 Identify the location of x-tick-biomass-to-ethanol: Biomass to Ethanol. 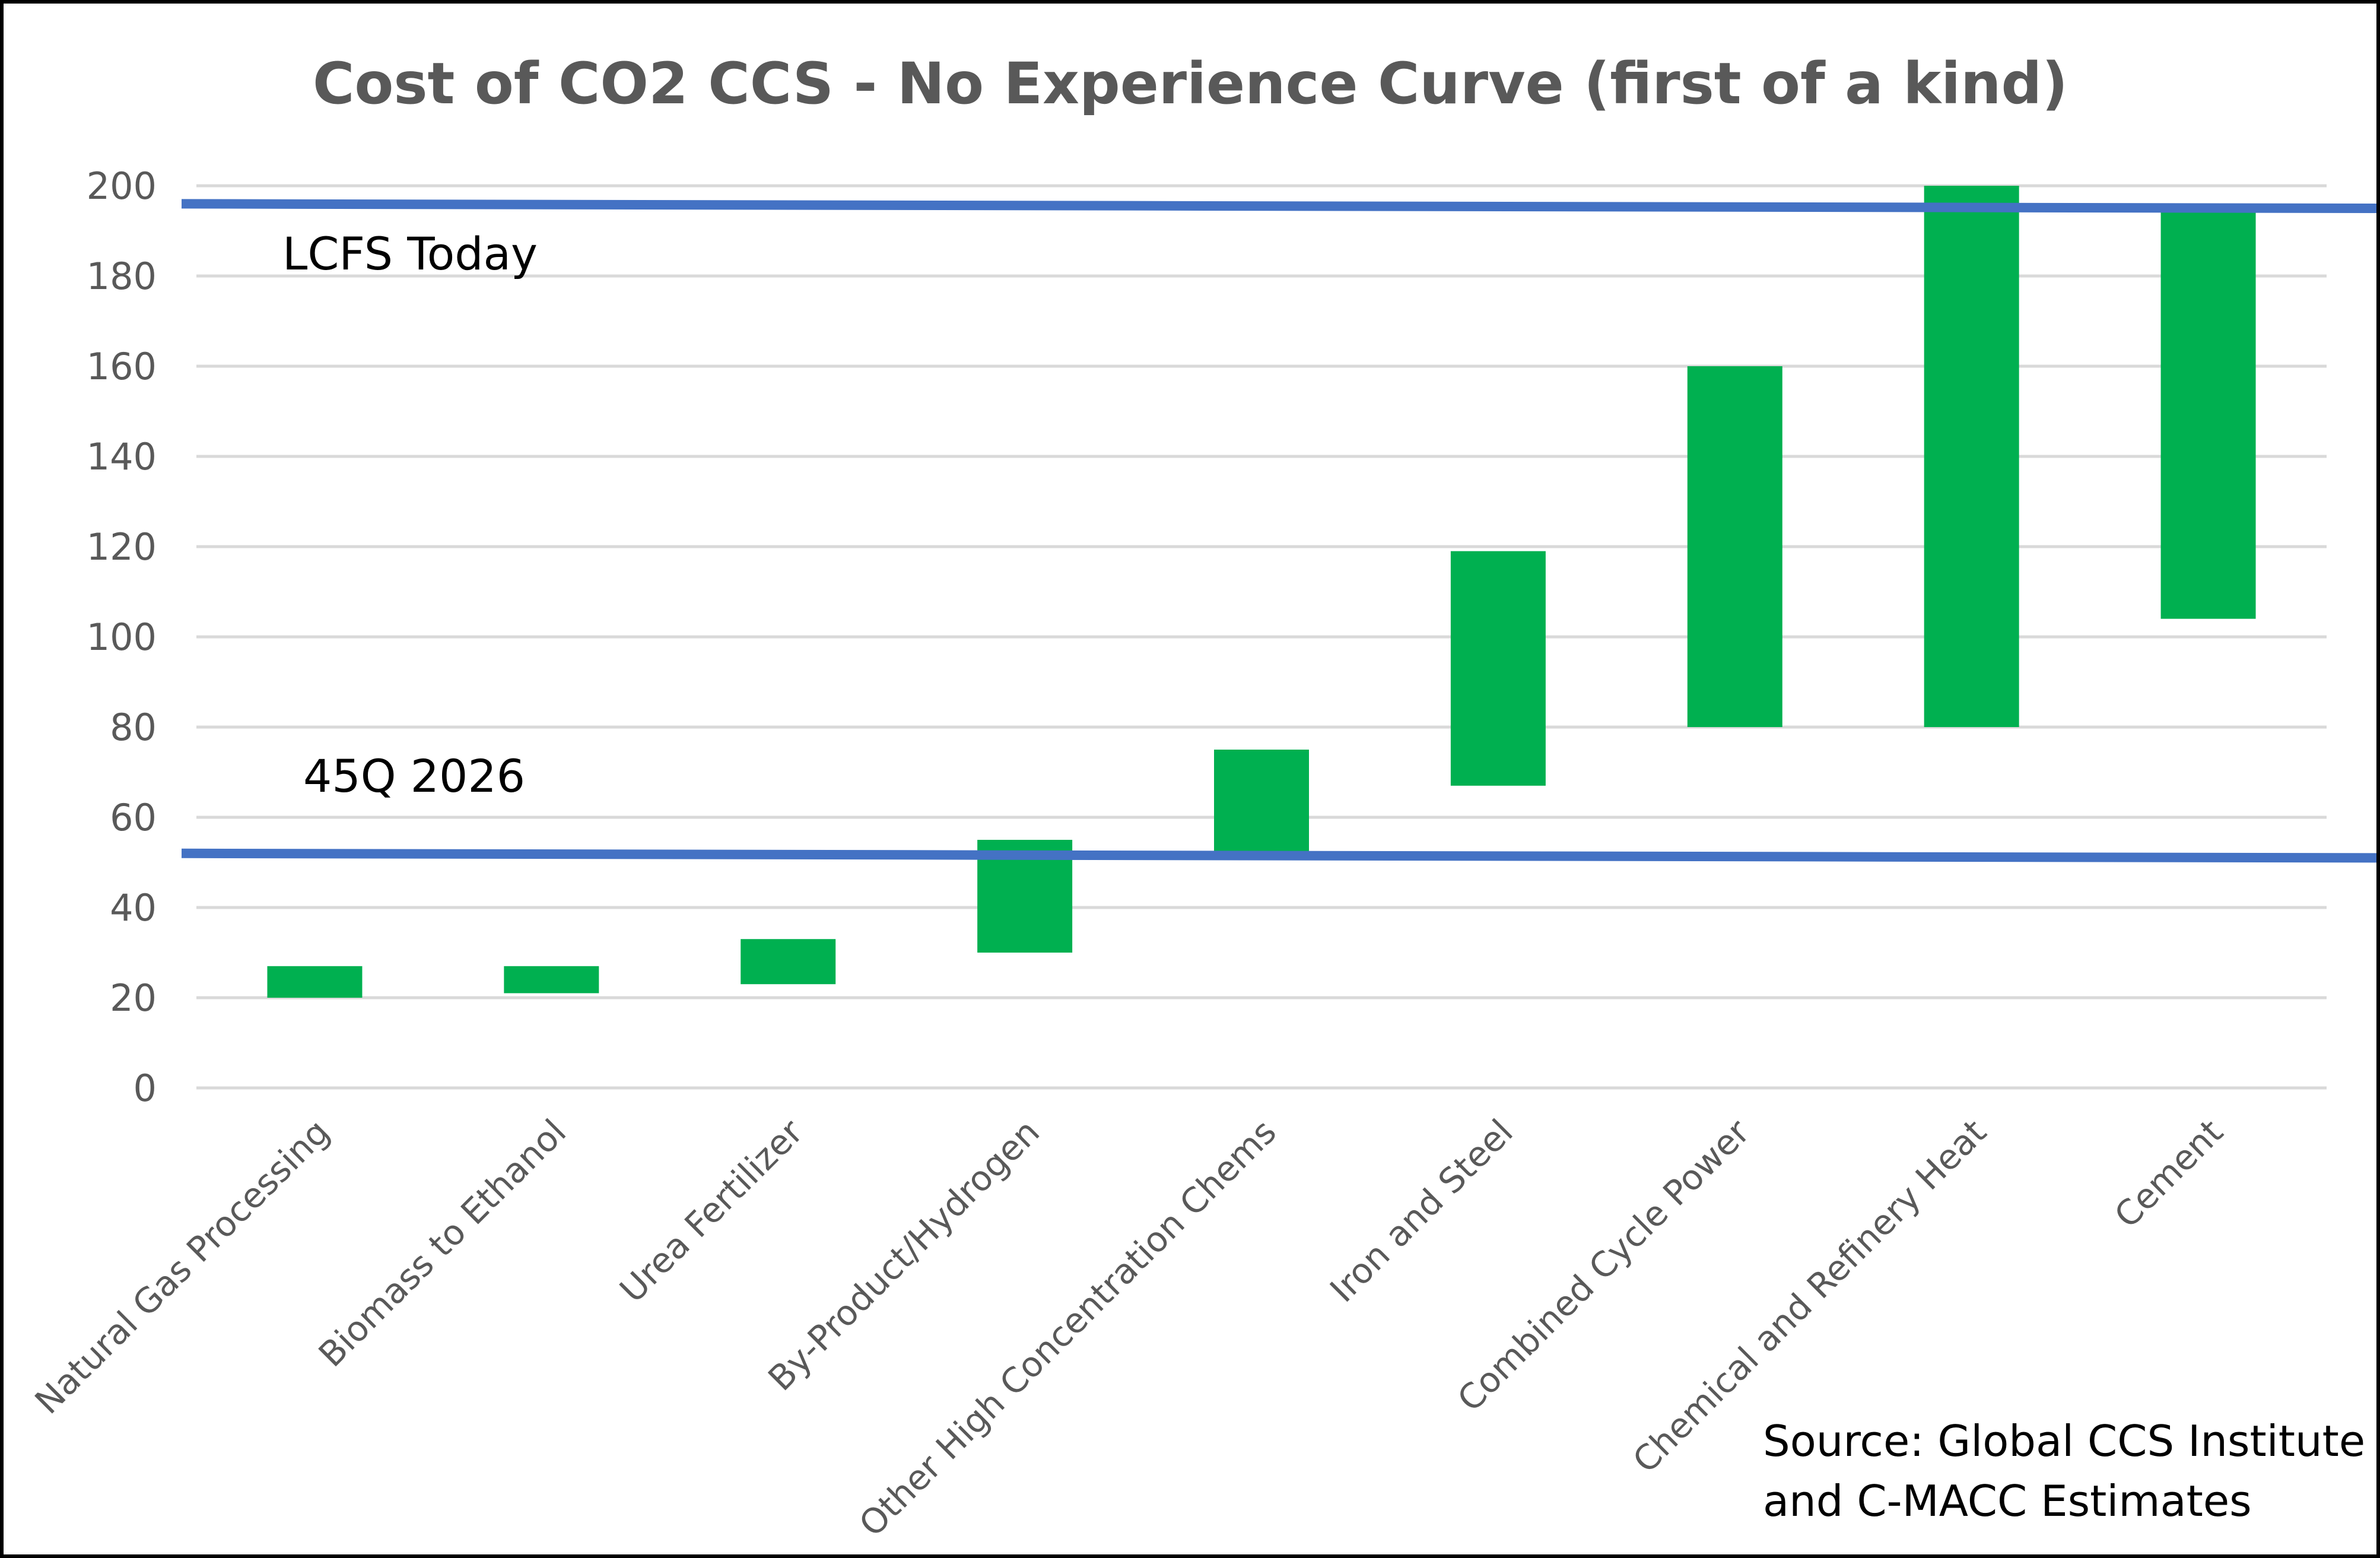
(442, 1243).